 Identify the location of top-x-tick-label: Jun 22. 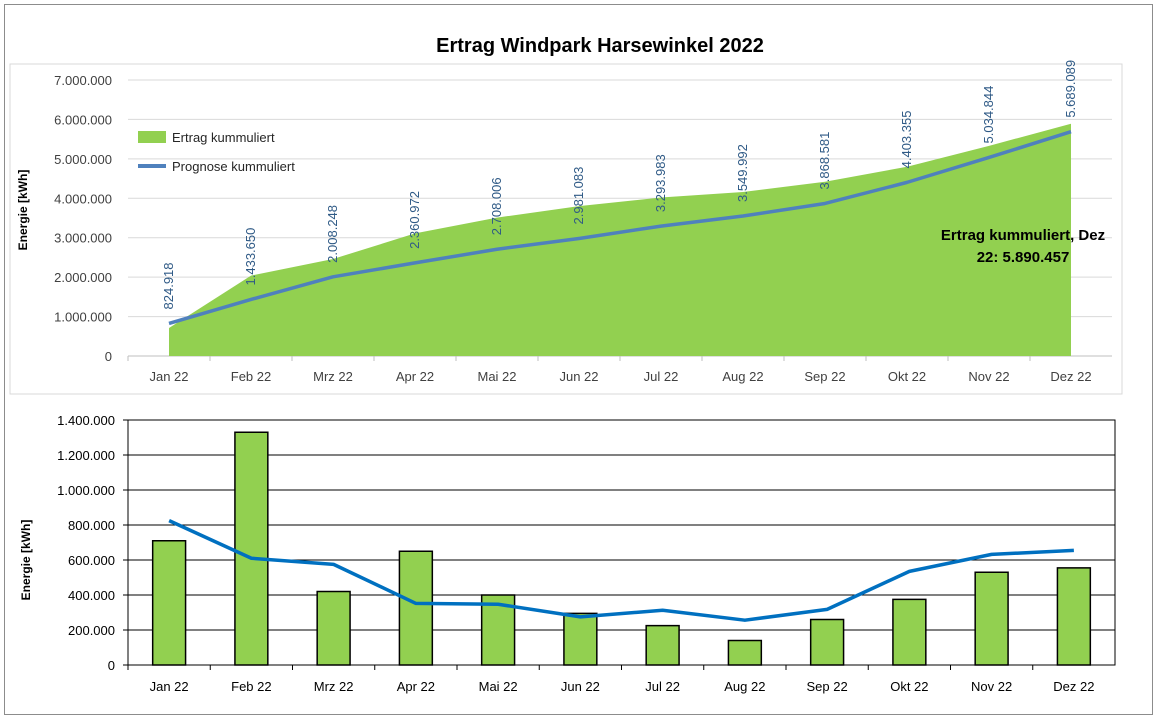
(578, 376).